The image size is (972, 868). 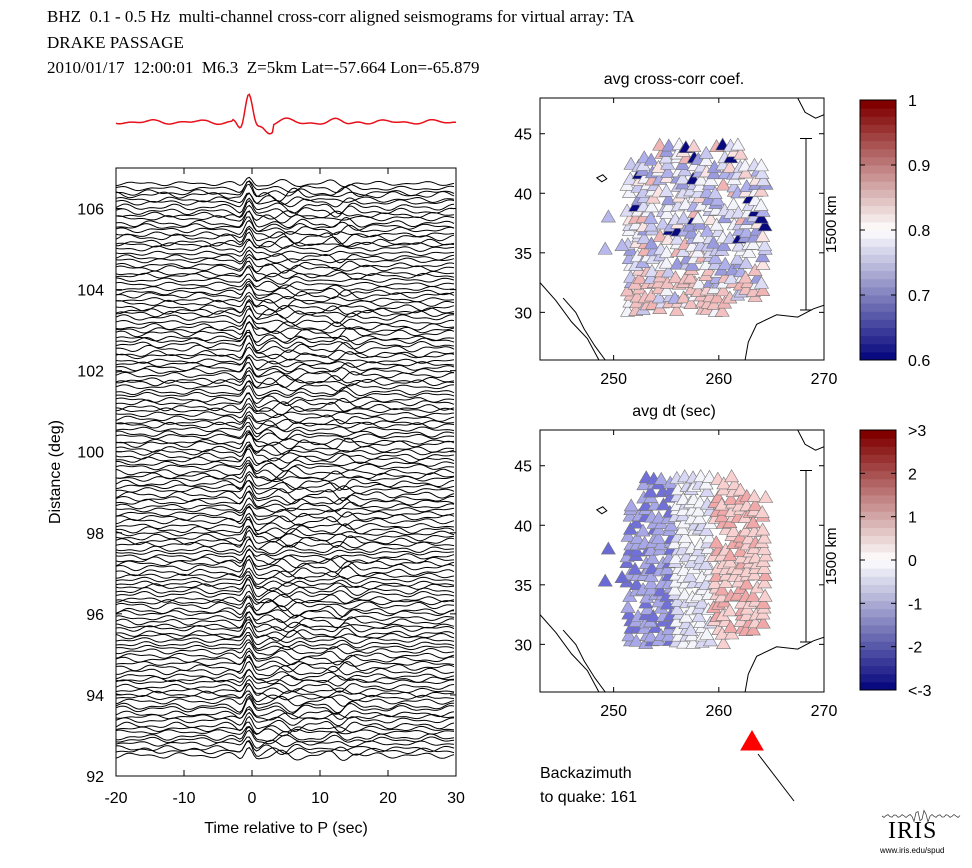 What do you see at coordinates (674, 411) in the screenshot?
I see `map-title: avg dt (sec)` at bounding box center [674, 411].